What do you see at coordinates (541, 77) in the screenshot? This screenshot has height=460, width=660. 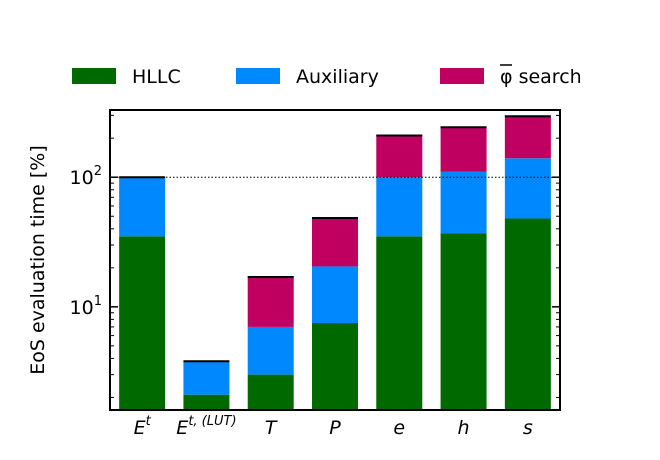 I see `legend-label-search: φ search` at bounding box center [541, 77].